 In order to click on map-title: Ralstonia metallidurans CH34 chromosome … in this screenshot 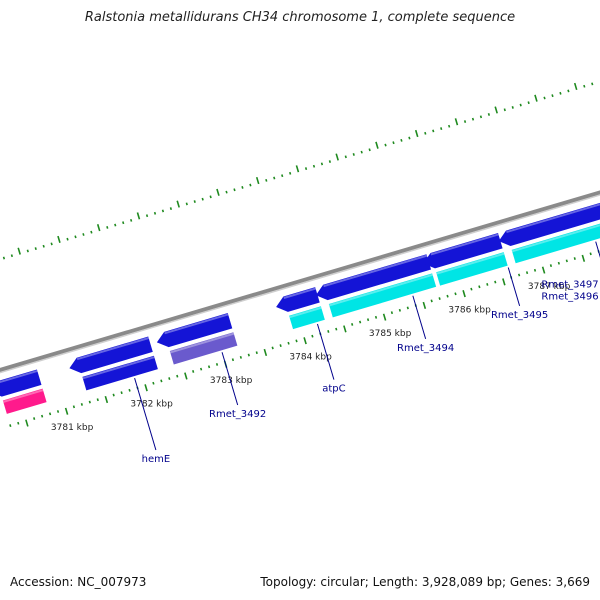, I will do `click(300, 17)`.